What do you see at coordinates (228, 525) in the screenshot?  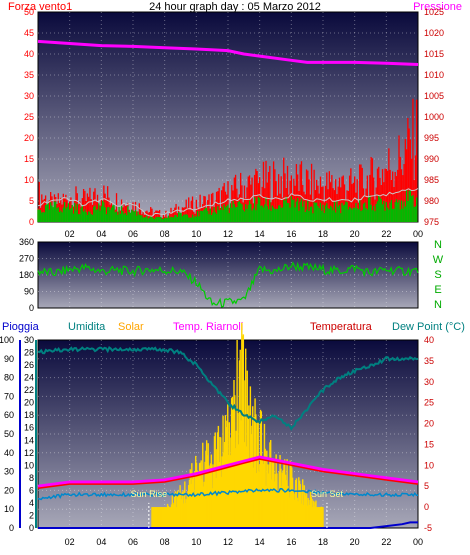 I see `rain-line` at bounding box center [228, 525].